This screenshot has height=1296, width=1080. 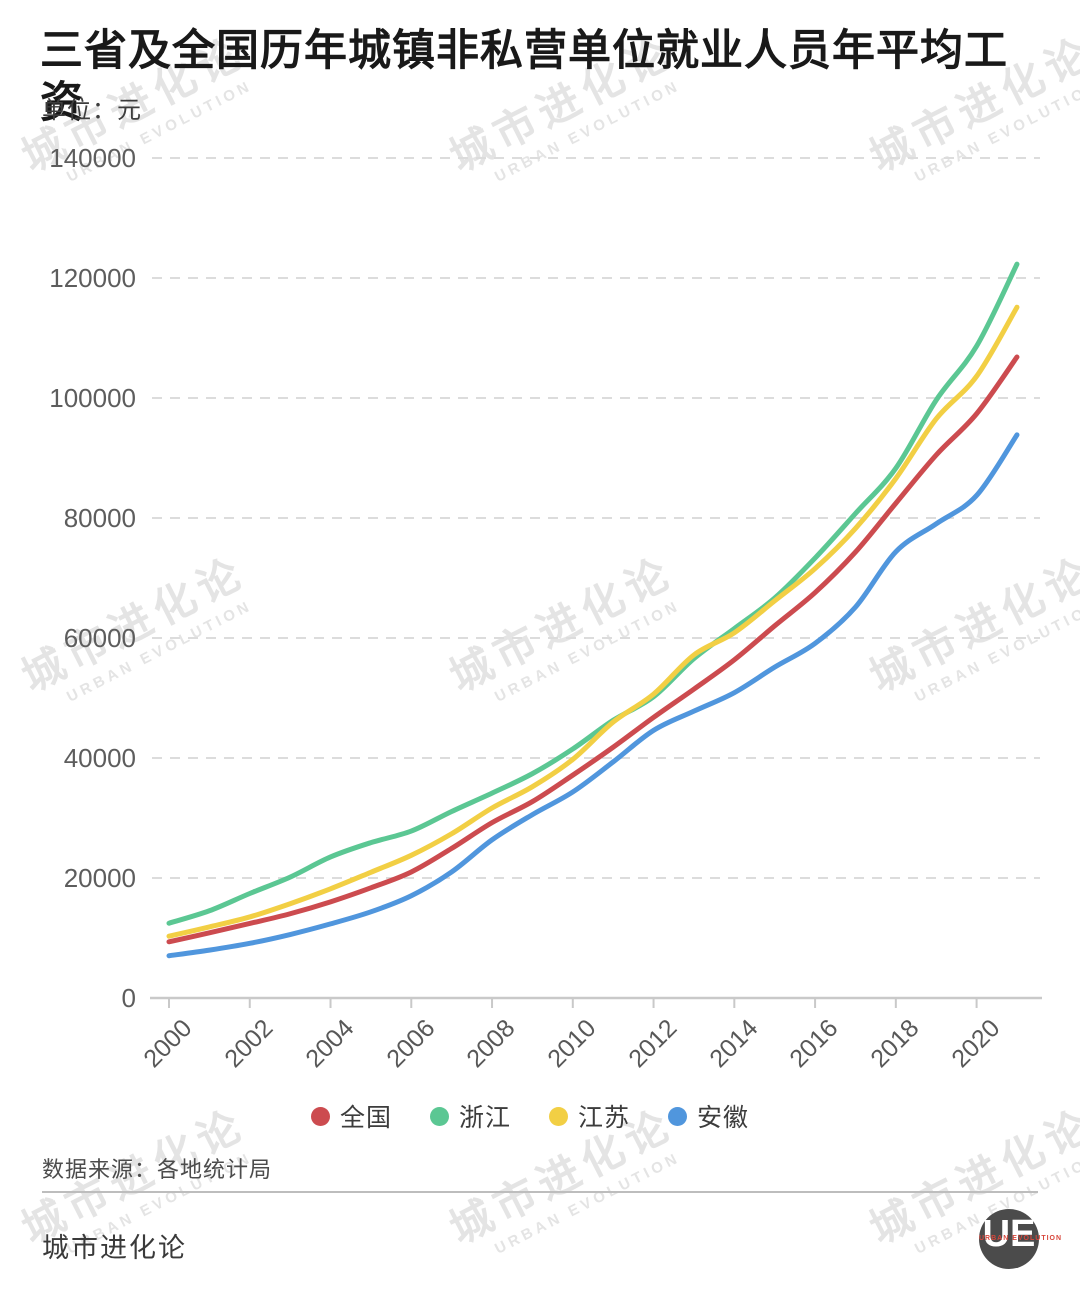 I want to click on ue-logo-text: UE, so click(x=1009, y=1234).